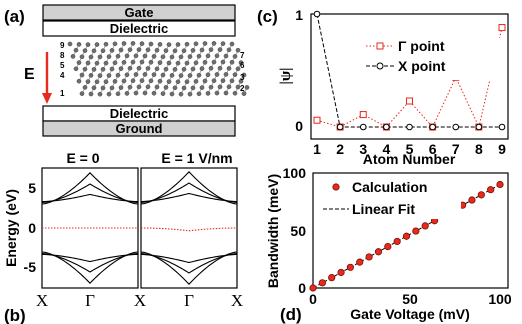  I want to click on band-structure-right, so click(189, 228).